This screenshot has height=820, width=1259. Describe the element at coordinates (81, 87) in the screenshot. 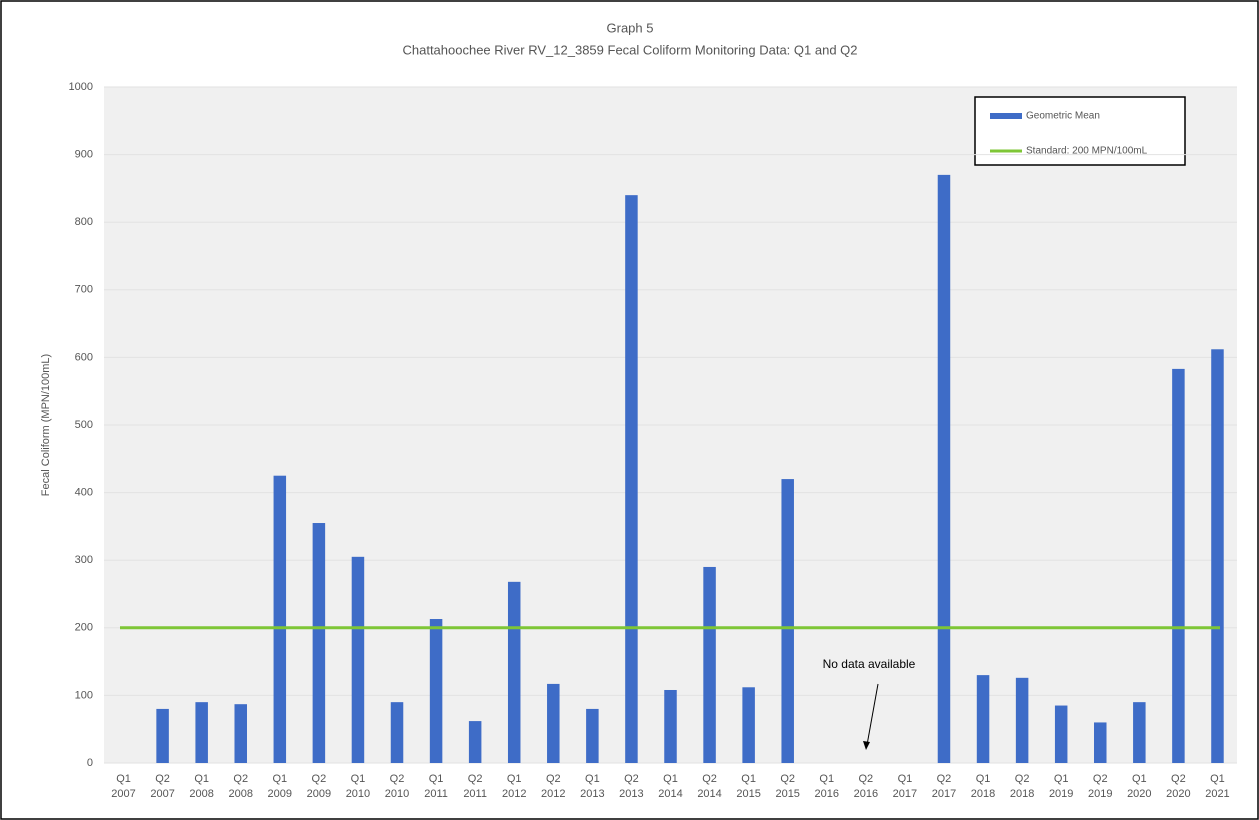

I see `y-tick-label: 1000` at that location.